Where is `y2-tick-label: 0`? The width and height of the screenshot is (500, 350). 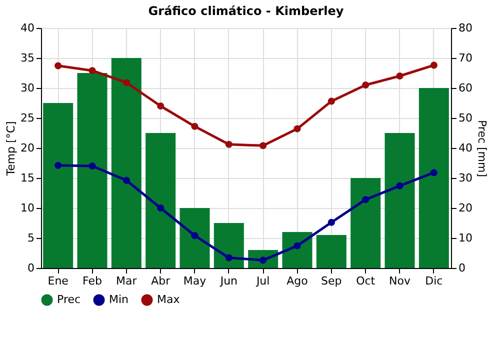
y2-tick-label: 0 is located at coordinates (462, 268).